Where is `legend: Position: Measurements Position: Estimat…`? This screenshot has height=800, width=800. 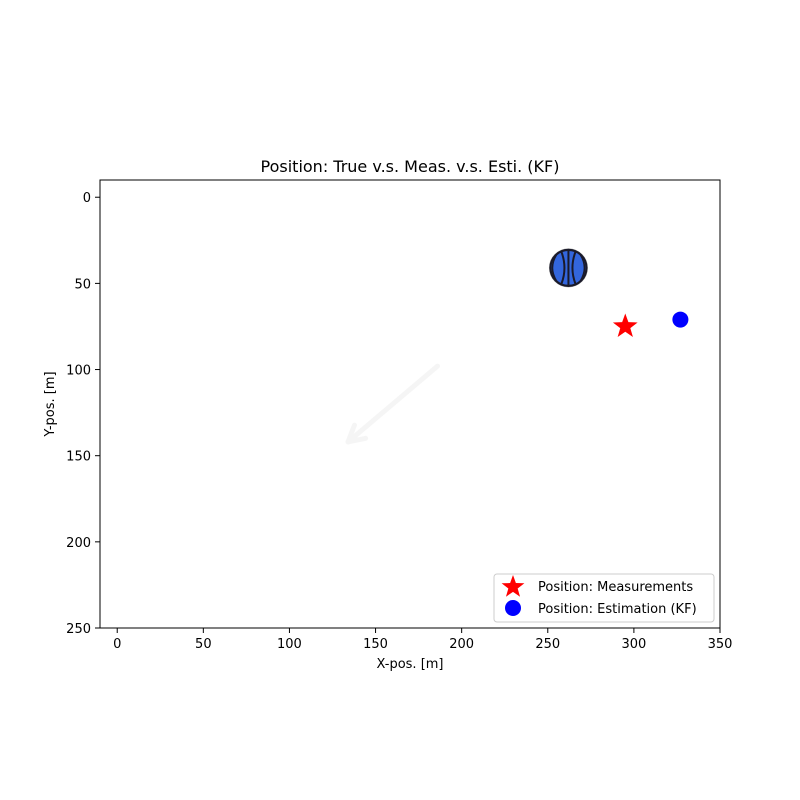 legend: Position: Measurements Position: Estimat… is located at coordinates (604, 598).